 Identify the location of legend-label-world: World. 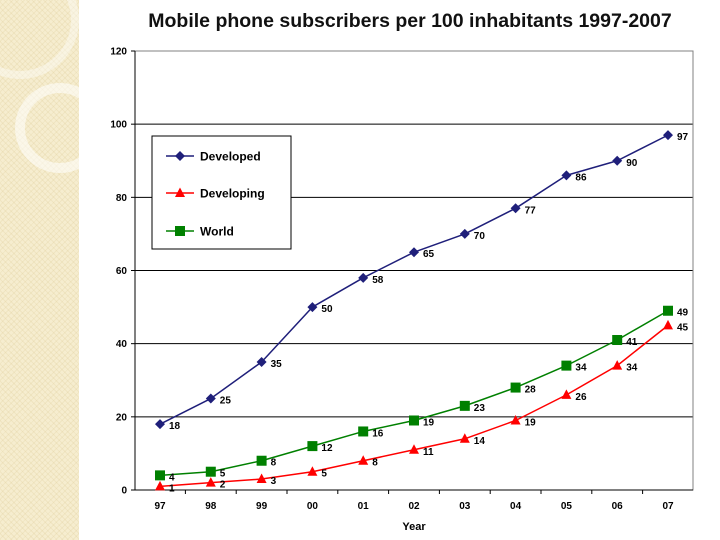
(217, 232).